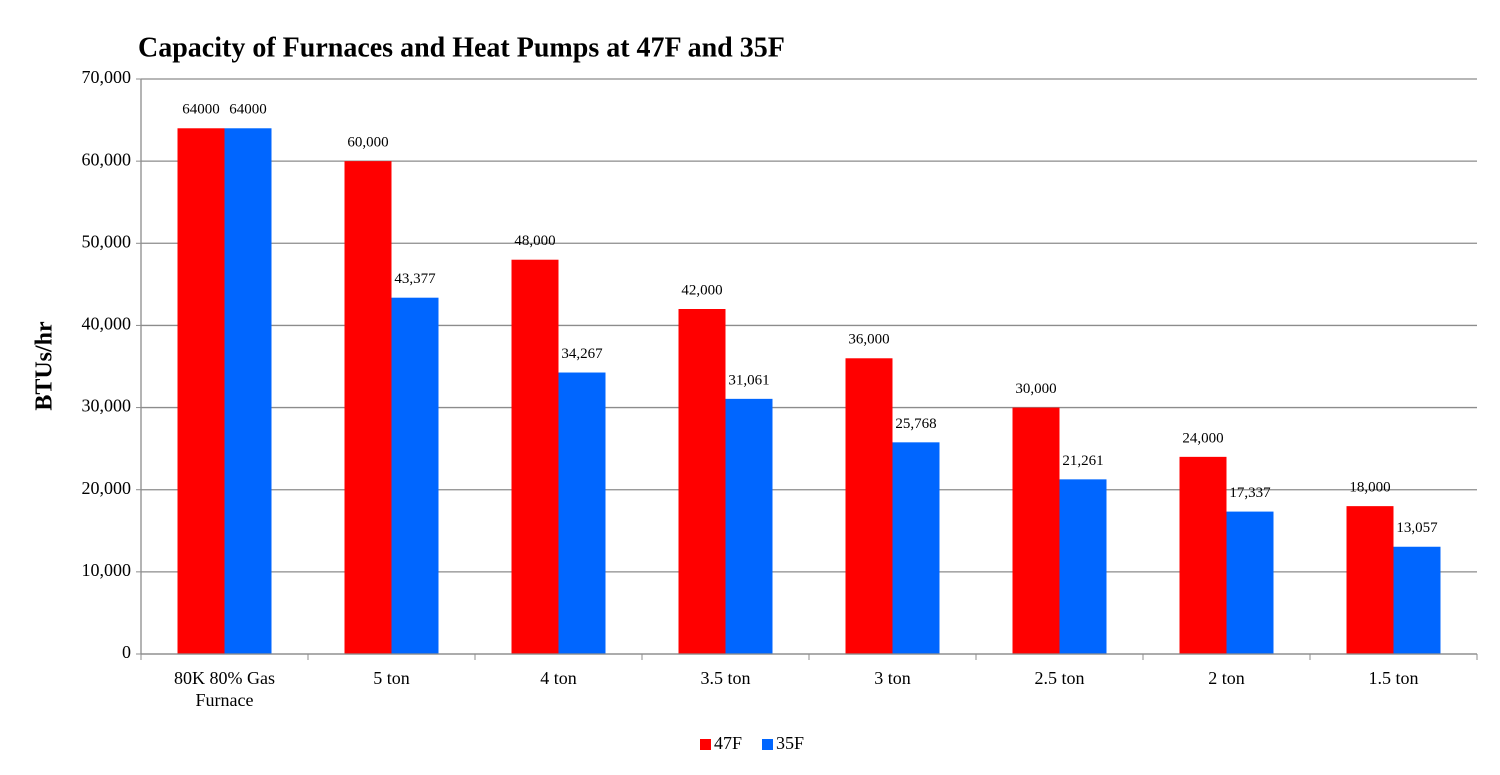  I want to click on x-tick-label: 2.5 ton, so click(1059, 678).